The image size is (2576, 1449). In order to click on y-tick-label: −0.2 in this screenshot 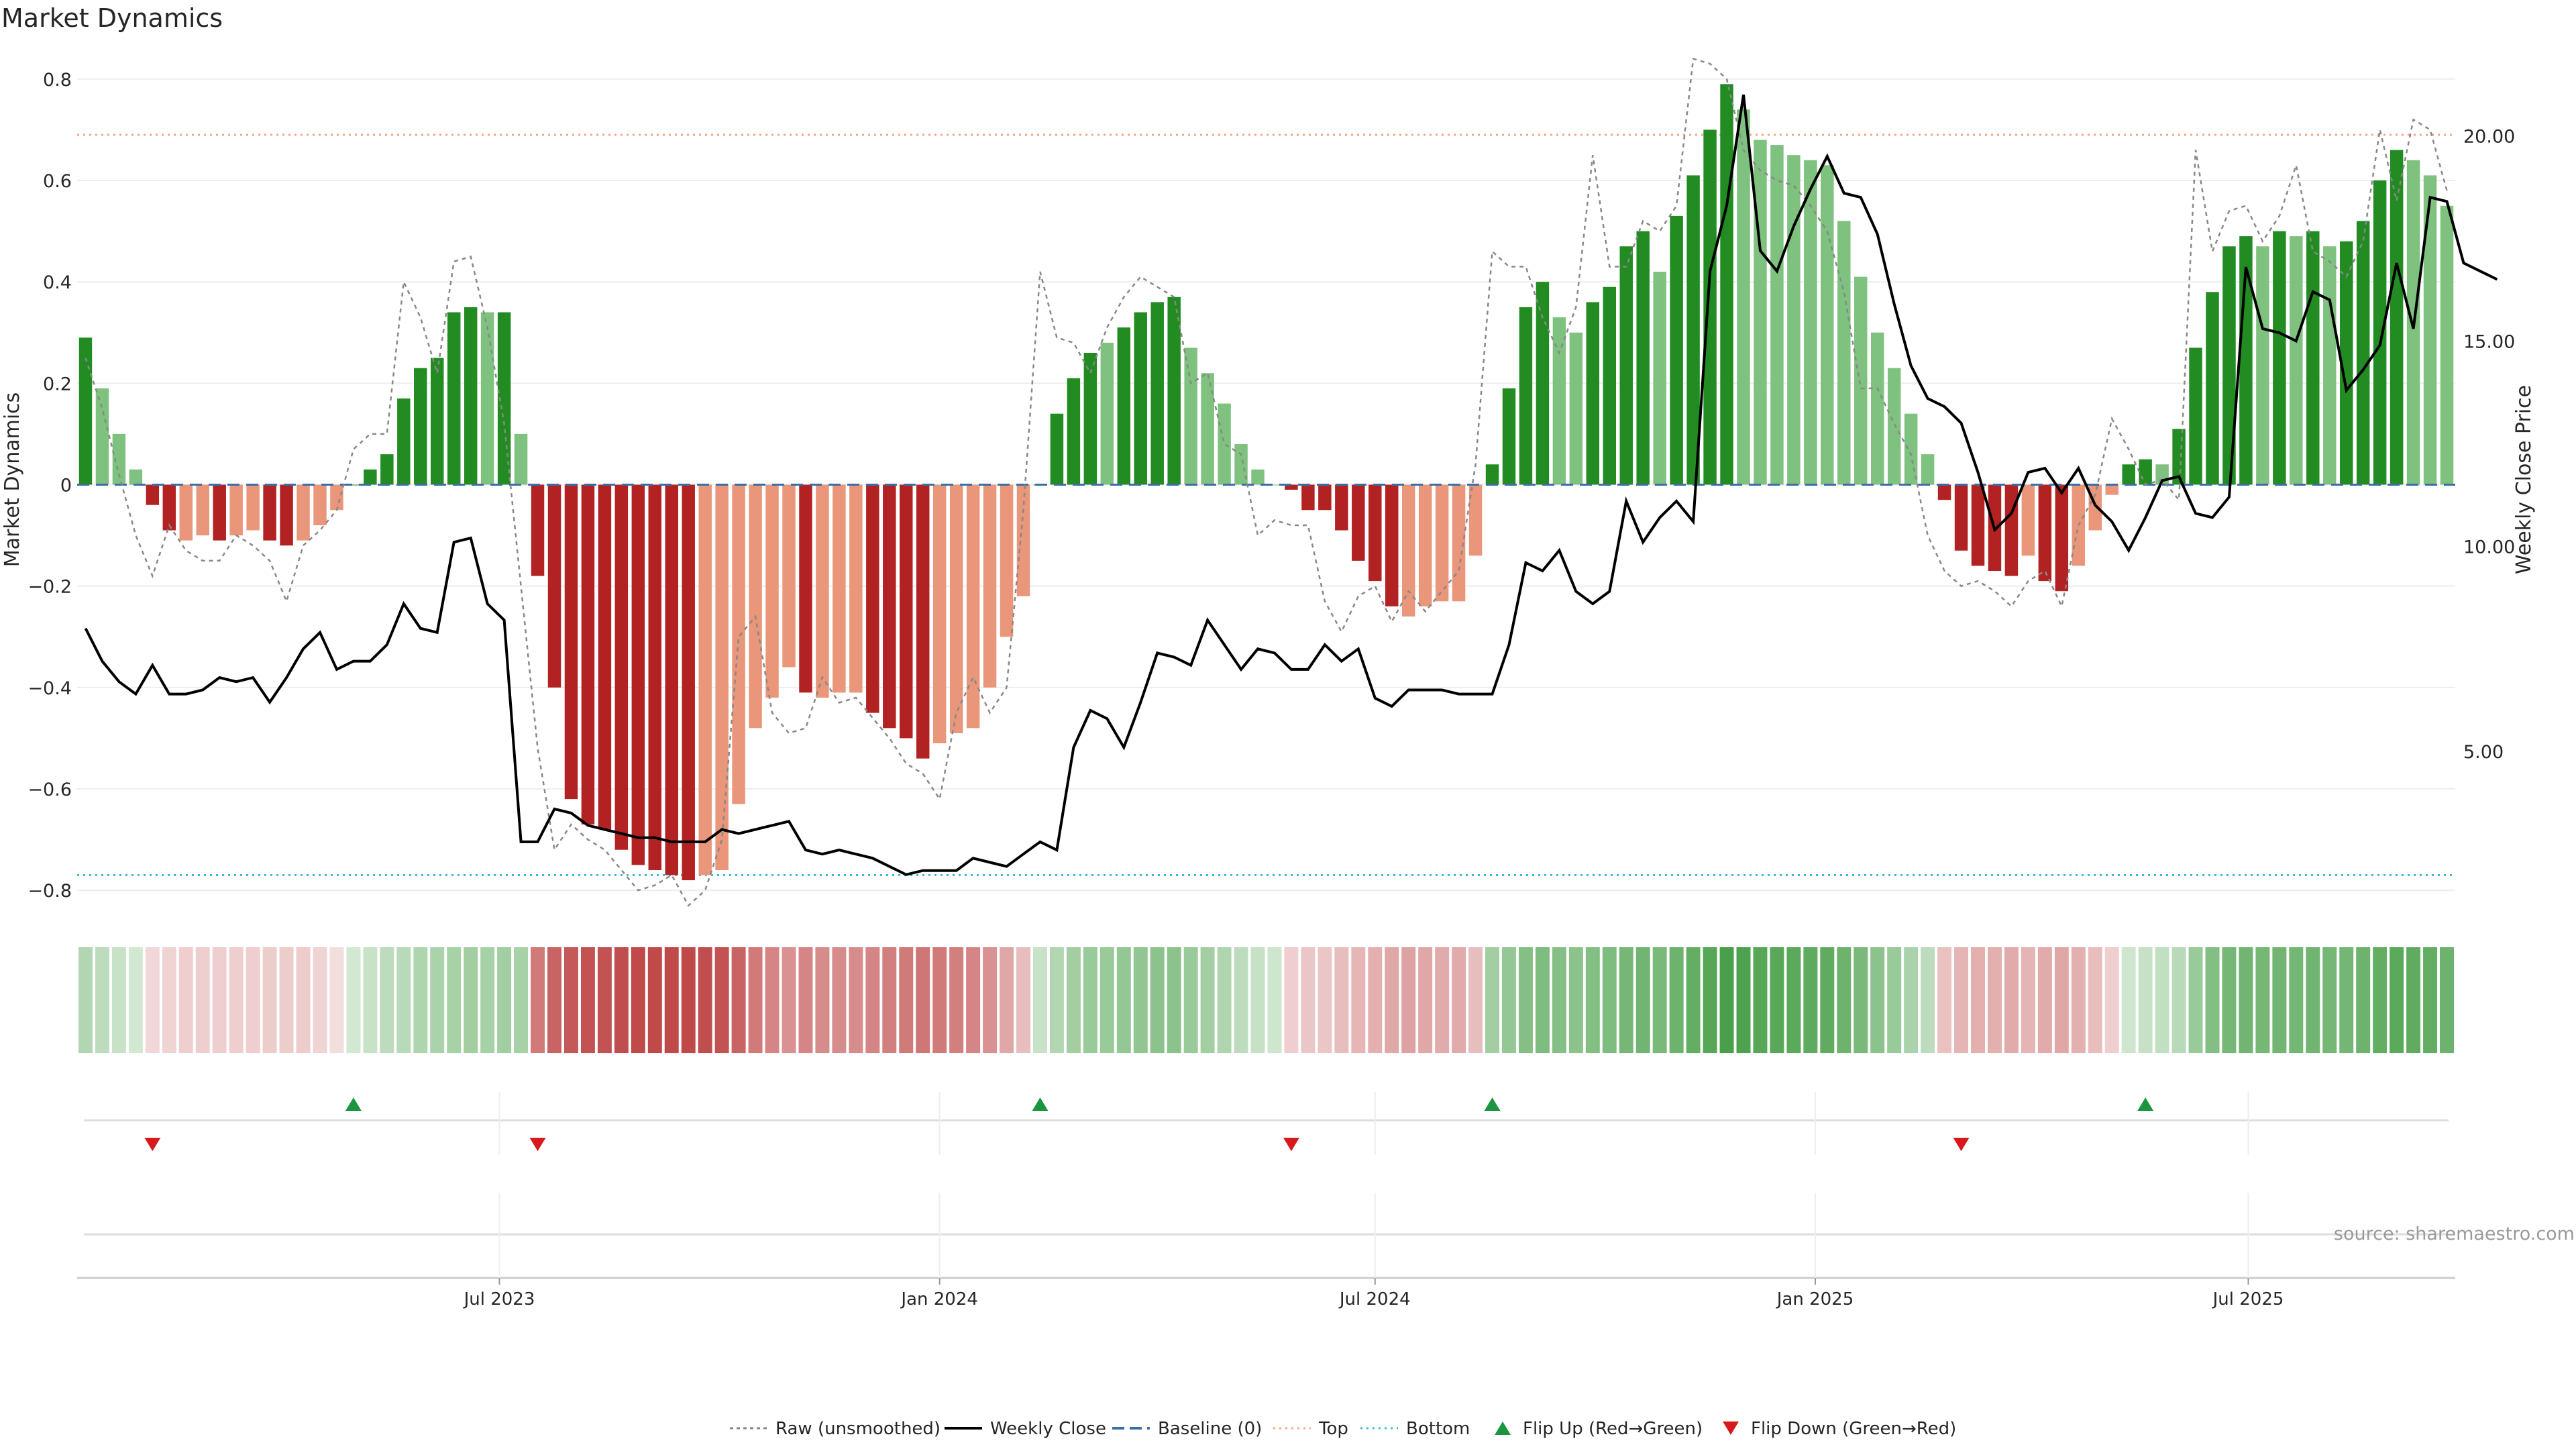, I will do `click(50, 587)`.